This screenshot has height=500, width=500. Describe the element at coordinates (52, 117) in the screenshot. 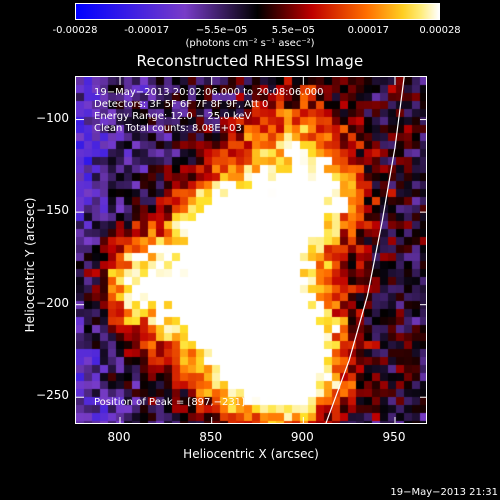

I see `y-tick-label: −100` at that location.